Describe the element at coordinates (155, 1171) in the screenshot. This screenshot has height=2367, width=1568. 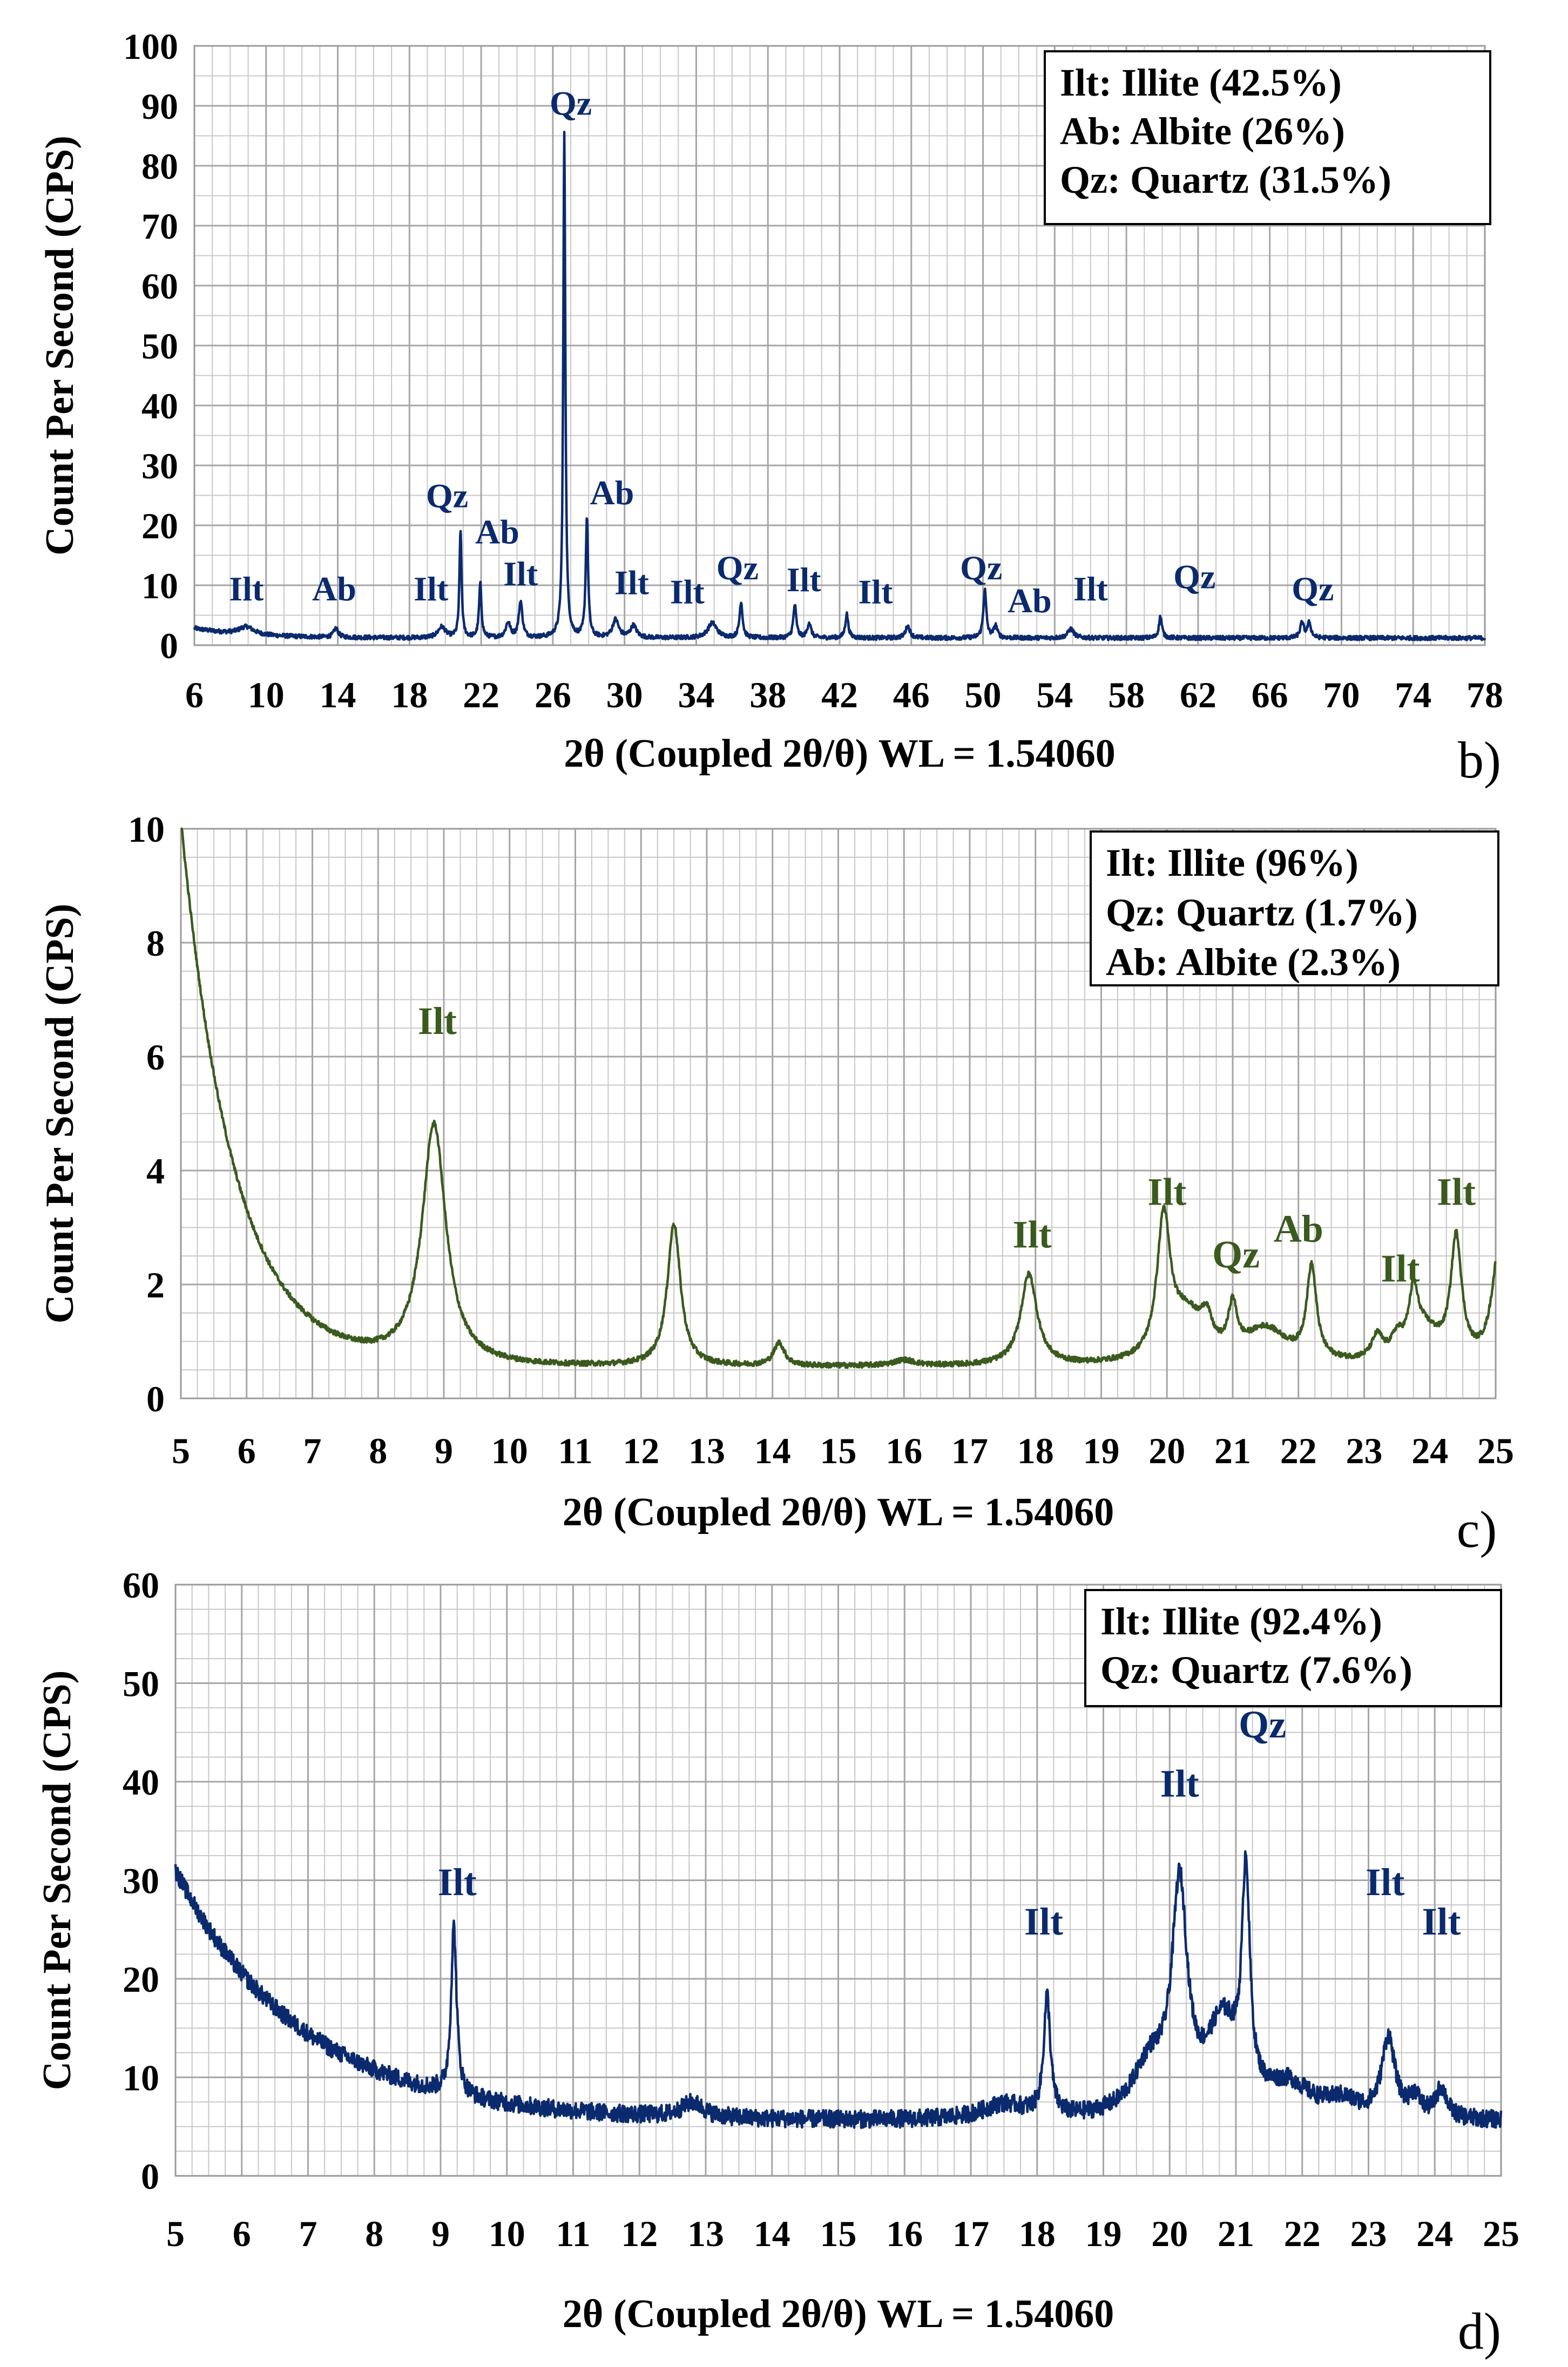
I see `y-tick-label: 4` at that location.